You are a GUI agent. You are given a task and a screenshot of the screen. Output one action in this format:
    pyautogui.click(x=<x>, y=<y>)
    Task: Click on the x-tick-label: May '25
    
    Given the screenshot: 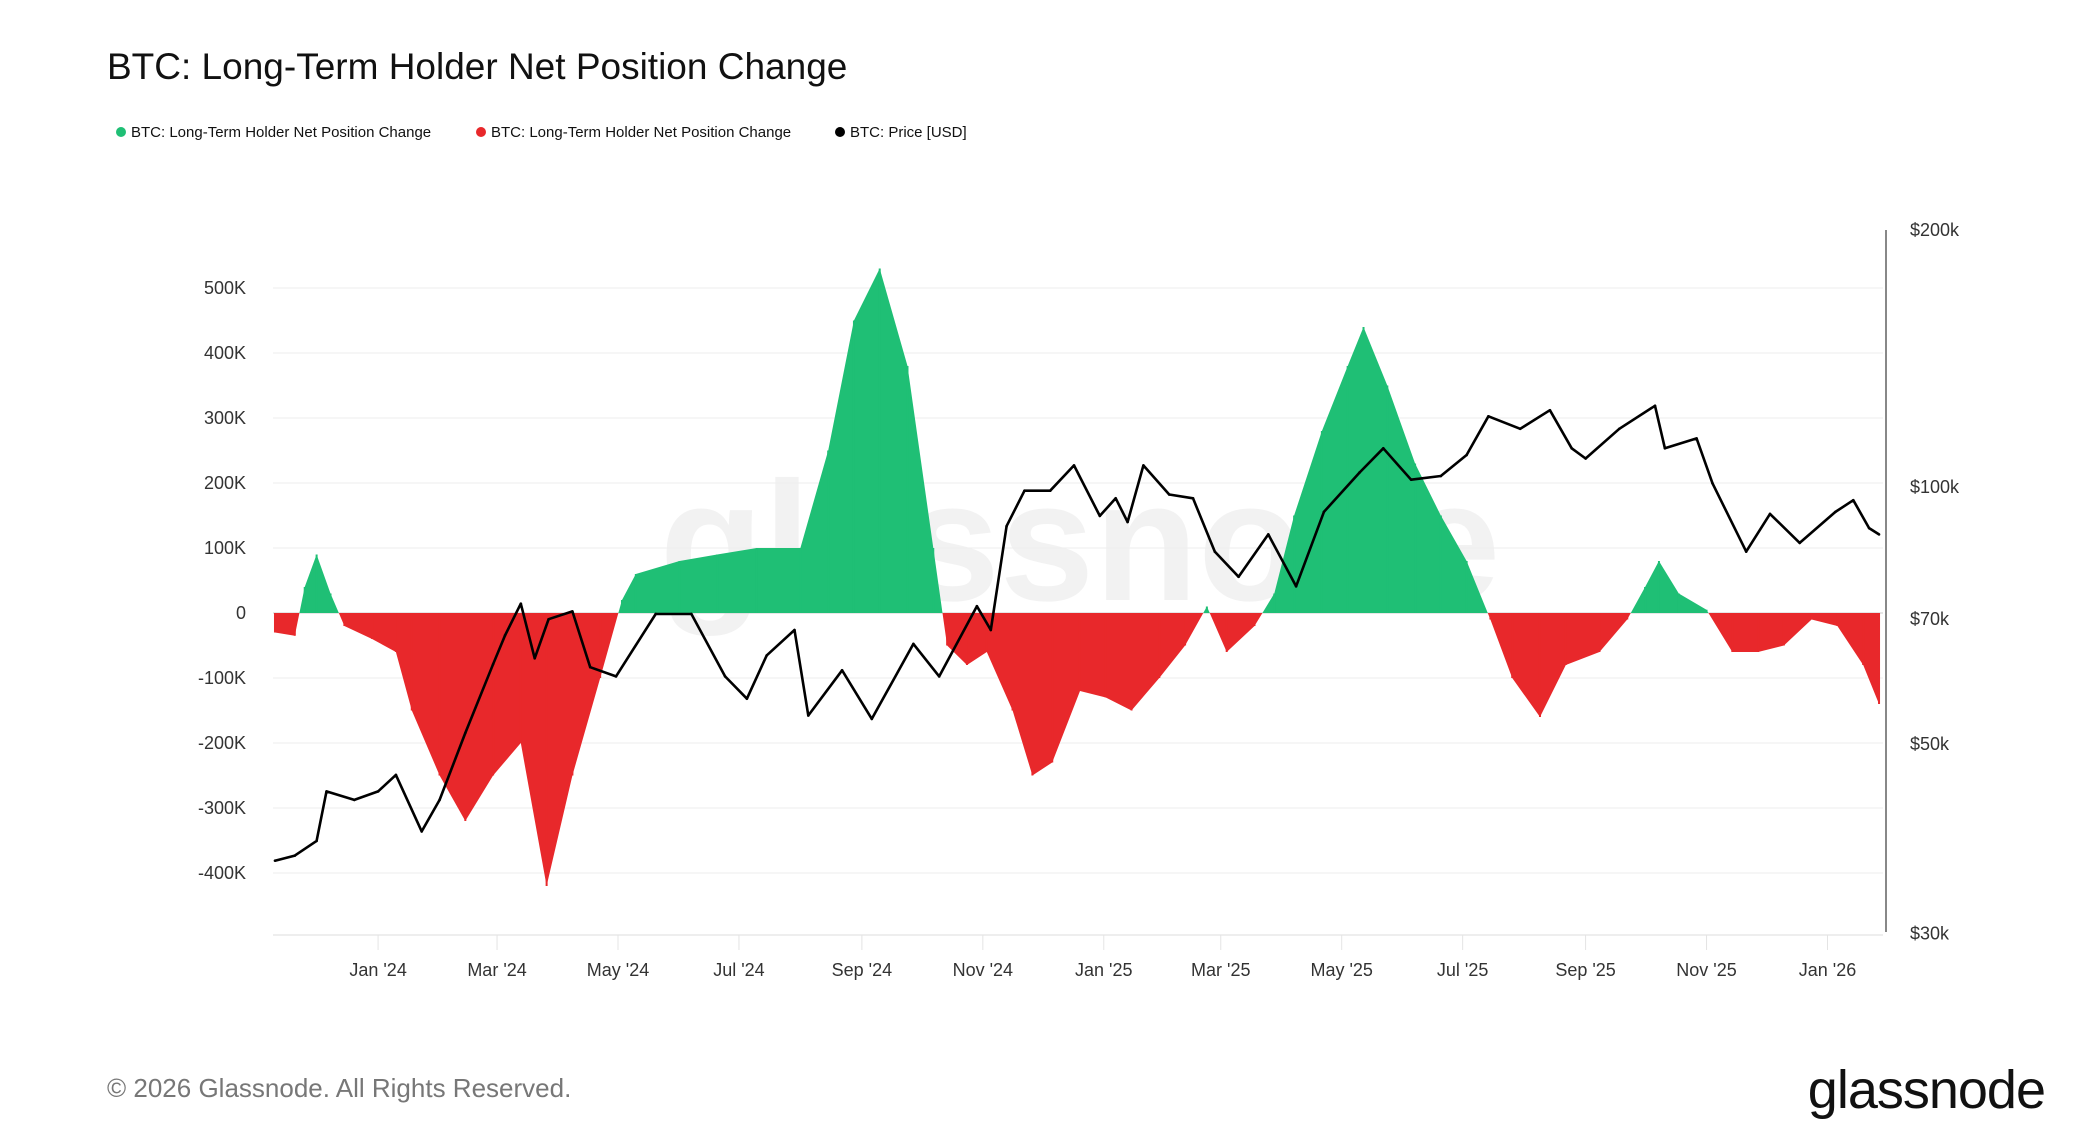 What is the action you would take?
    pyautogui.click(x=1341, y=970)
    